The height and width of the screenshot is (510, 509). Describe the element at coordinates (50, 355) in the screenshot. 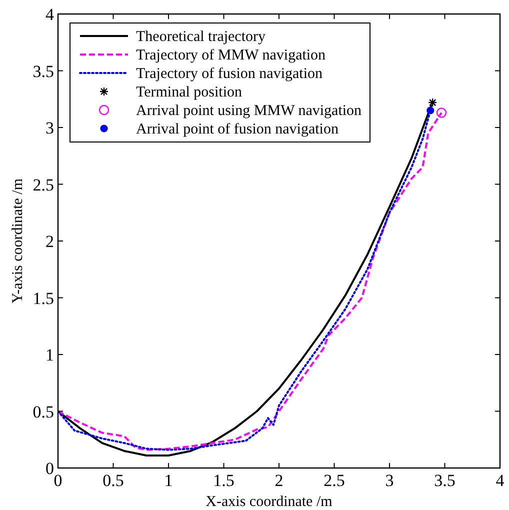

I see `y-tick-label: 1` at that location.